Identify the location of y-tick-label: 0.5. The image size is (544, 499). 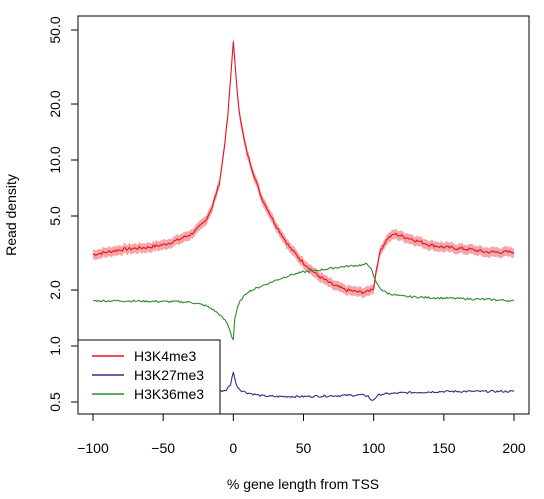
(55, 402).